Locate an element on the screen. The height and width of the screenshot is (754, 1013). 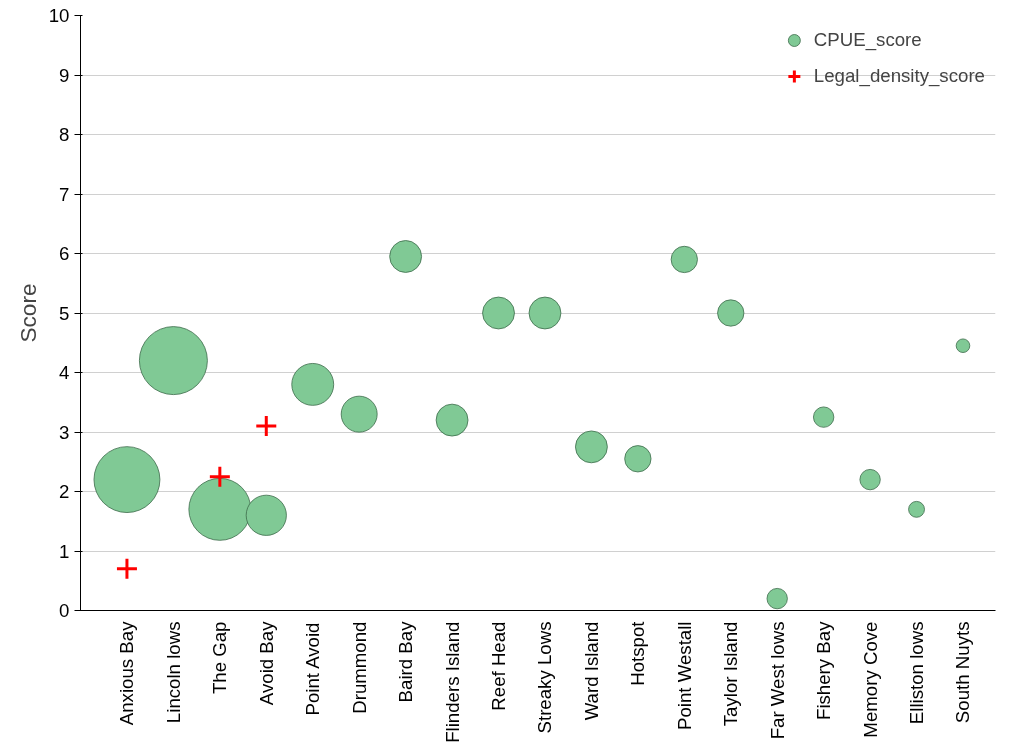
x-tick-label: Elliston lows is located at coordinates (917, 673).